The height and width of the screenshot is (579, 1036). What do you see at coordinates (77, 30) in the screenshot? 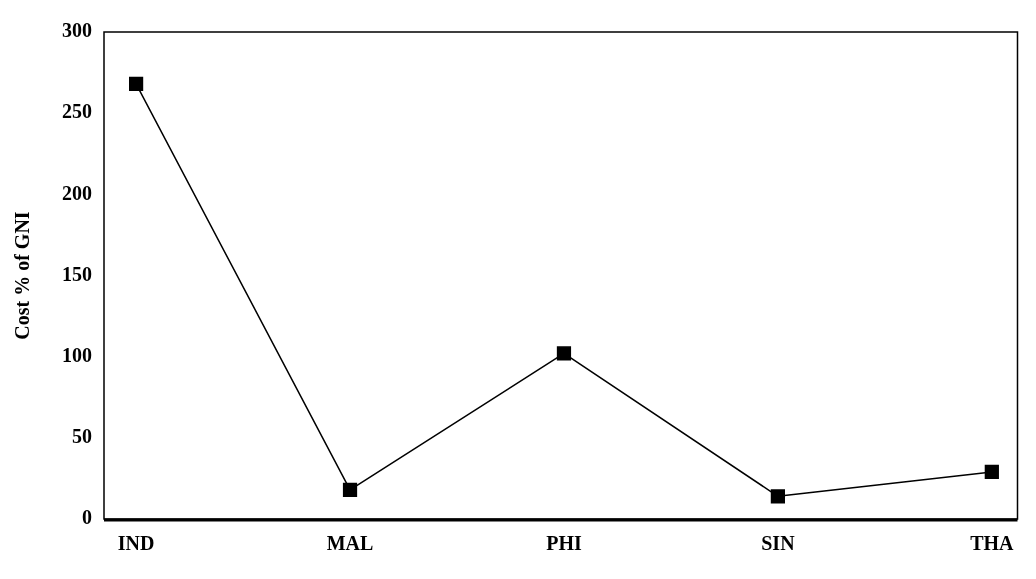
I see `y-tick-label: 300` at bounding box center [77, 30].